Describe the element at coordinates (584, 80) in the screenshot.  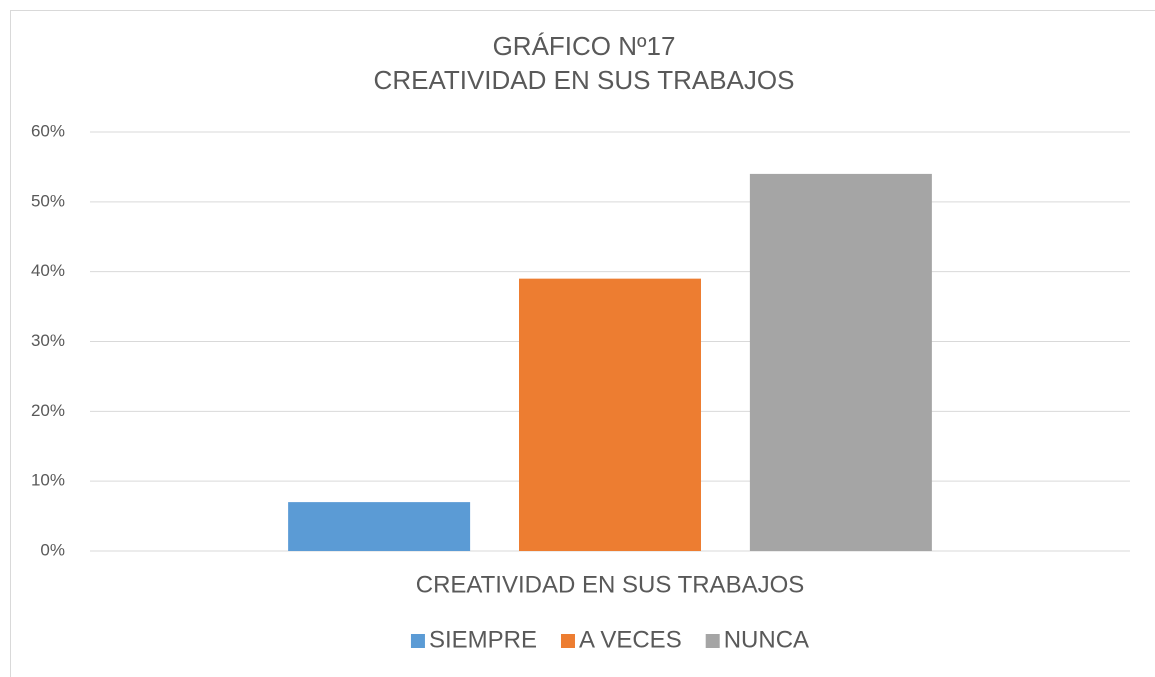
I see `chart-subtitle: CREATIVIDAD EN SUS TRABAJOS` at that location.